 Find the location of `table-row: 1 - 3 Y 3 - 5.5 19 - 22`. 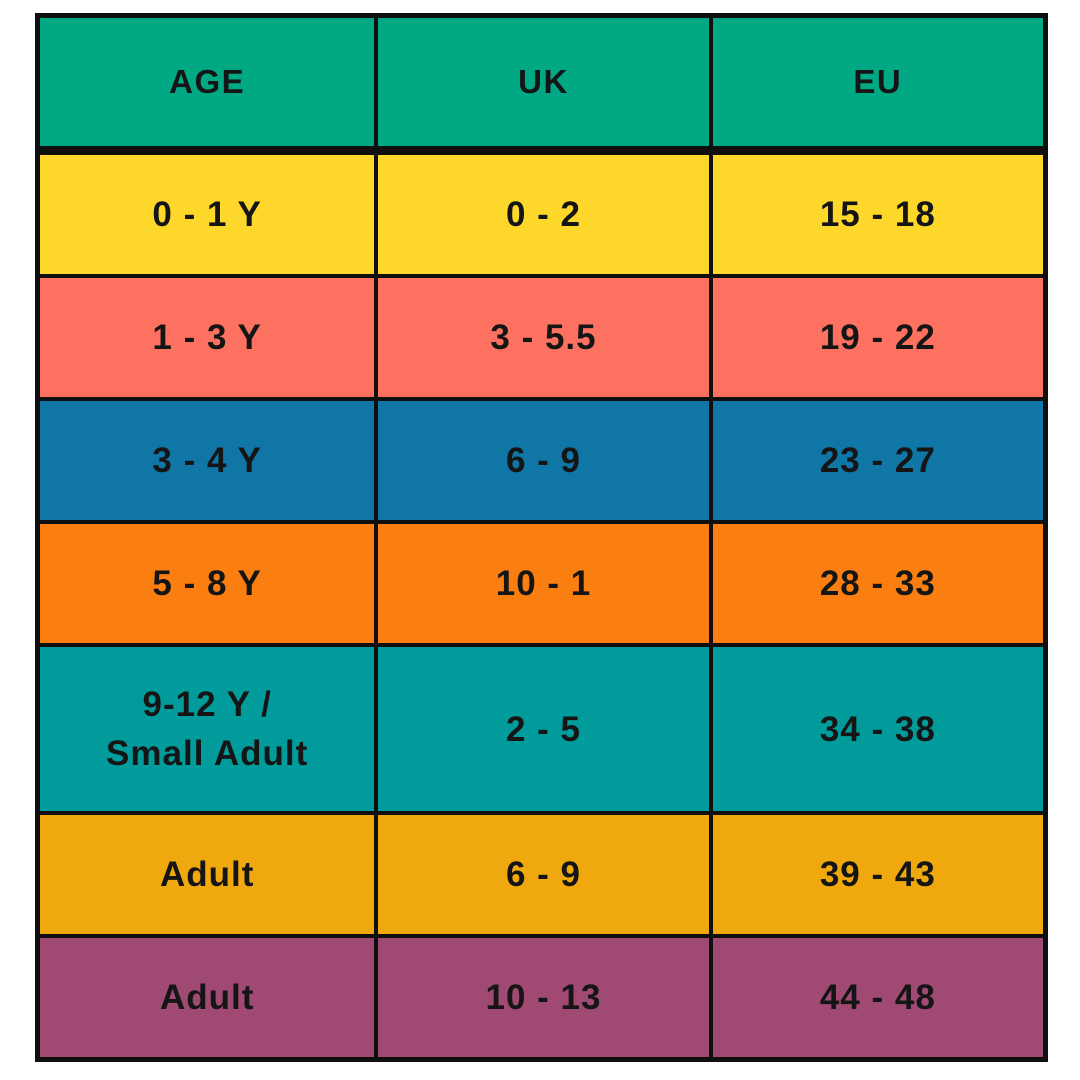

table-row: 1 - 3 Y 3 - 5.5 19 - 22 is located at coordinates (541, 335).